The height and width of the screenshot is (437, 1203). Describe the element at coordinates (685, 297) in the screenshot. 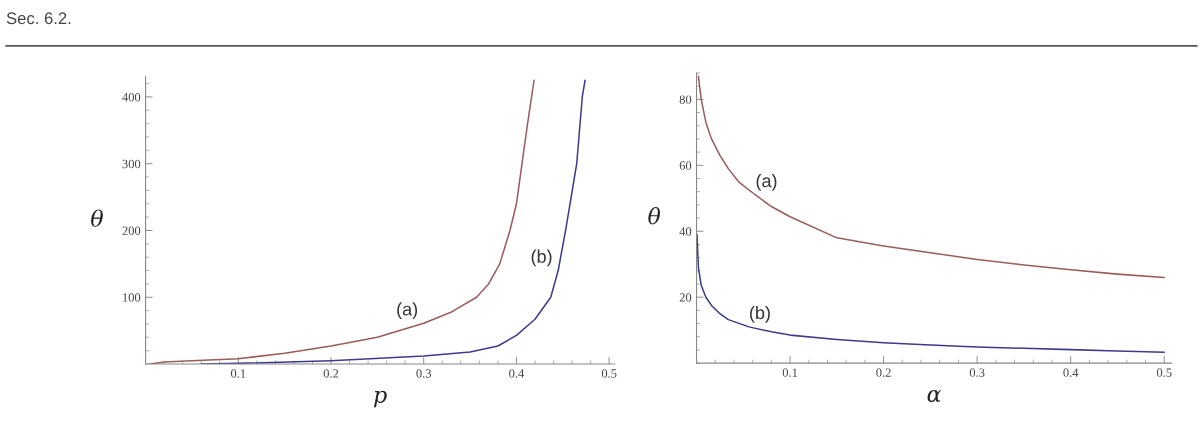

I see `y-tick-label: 20` at that location.